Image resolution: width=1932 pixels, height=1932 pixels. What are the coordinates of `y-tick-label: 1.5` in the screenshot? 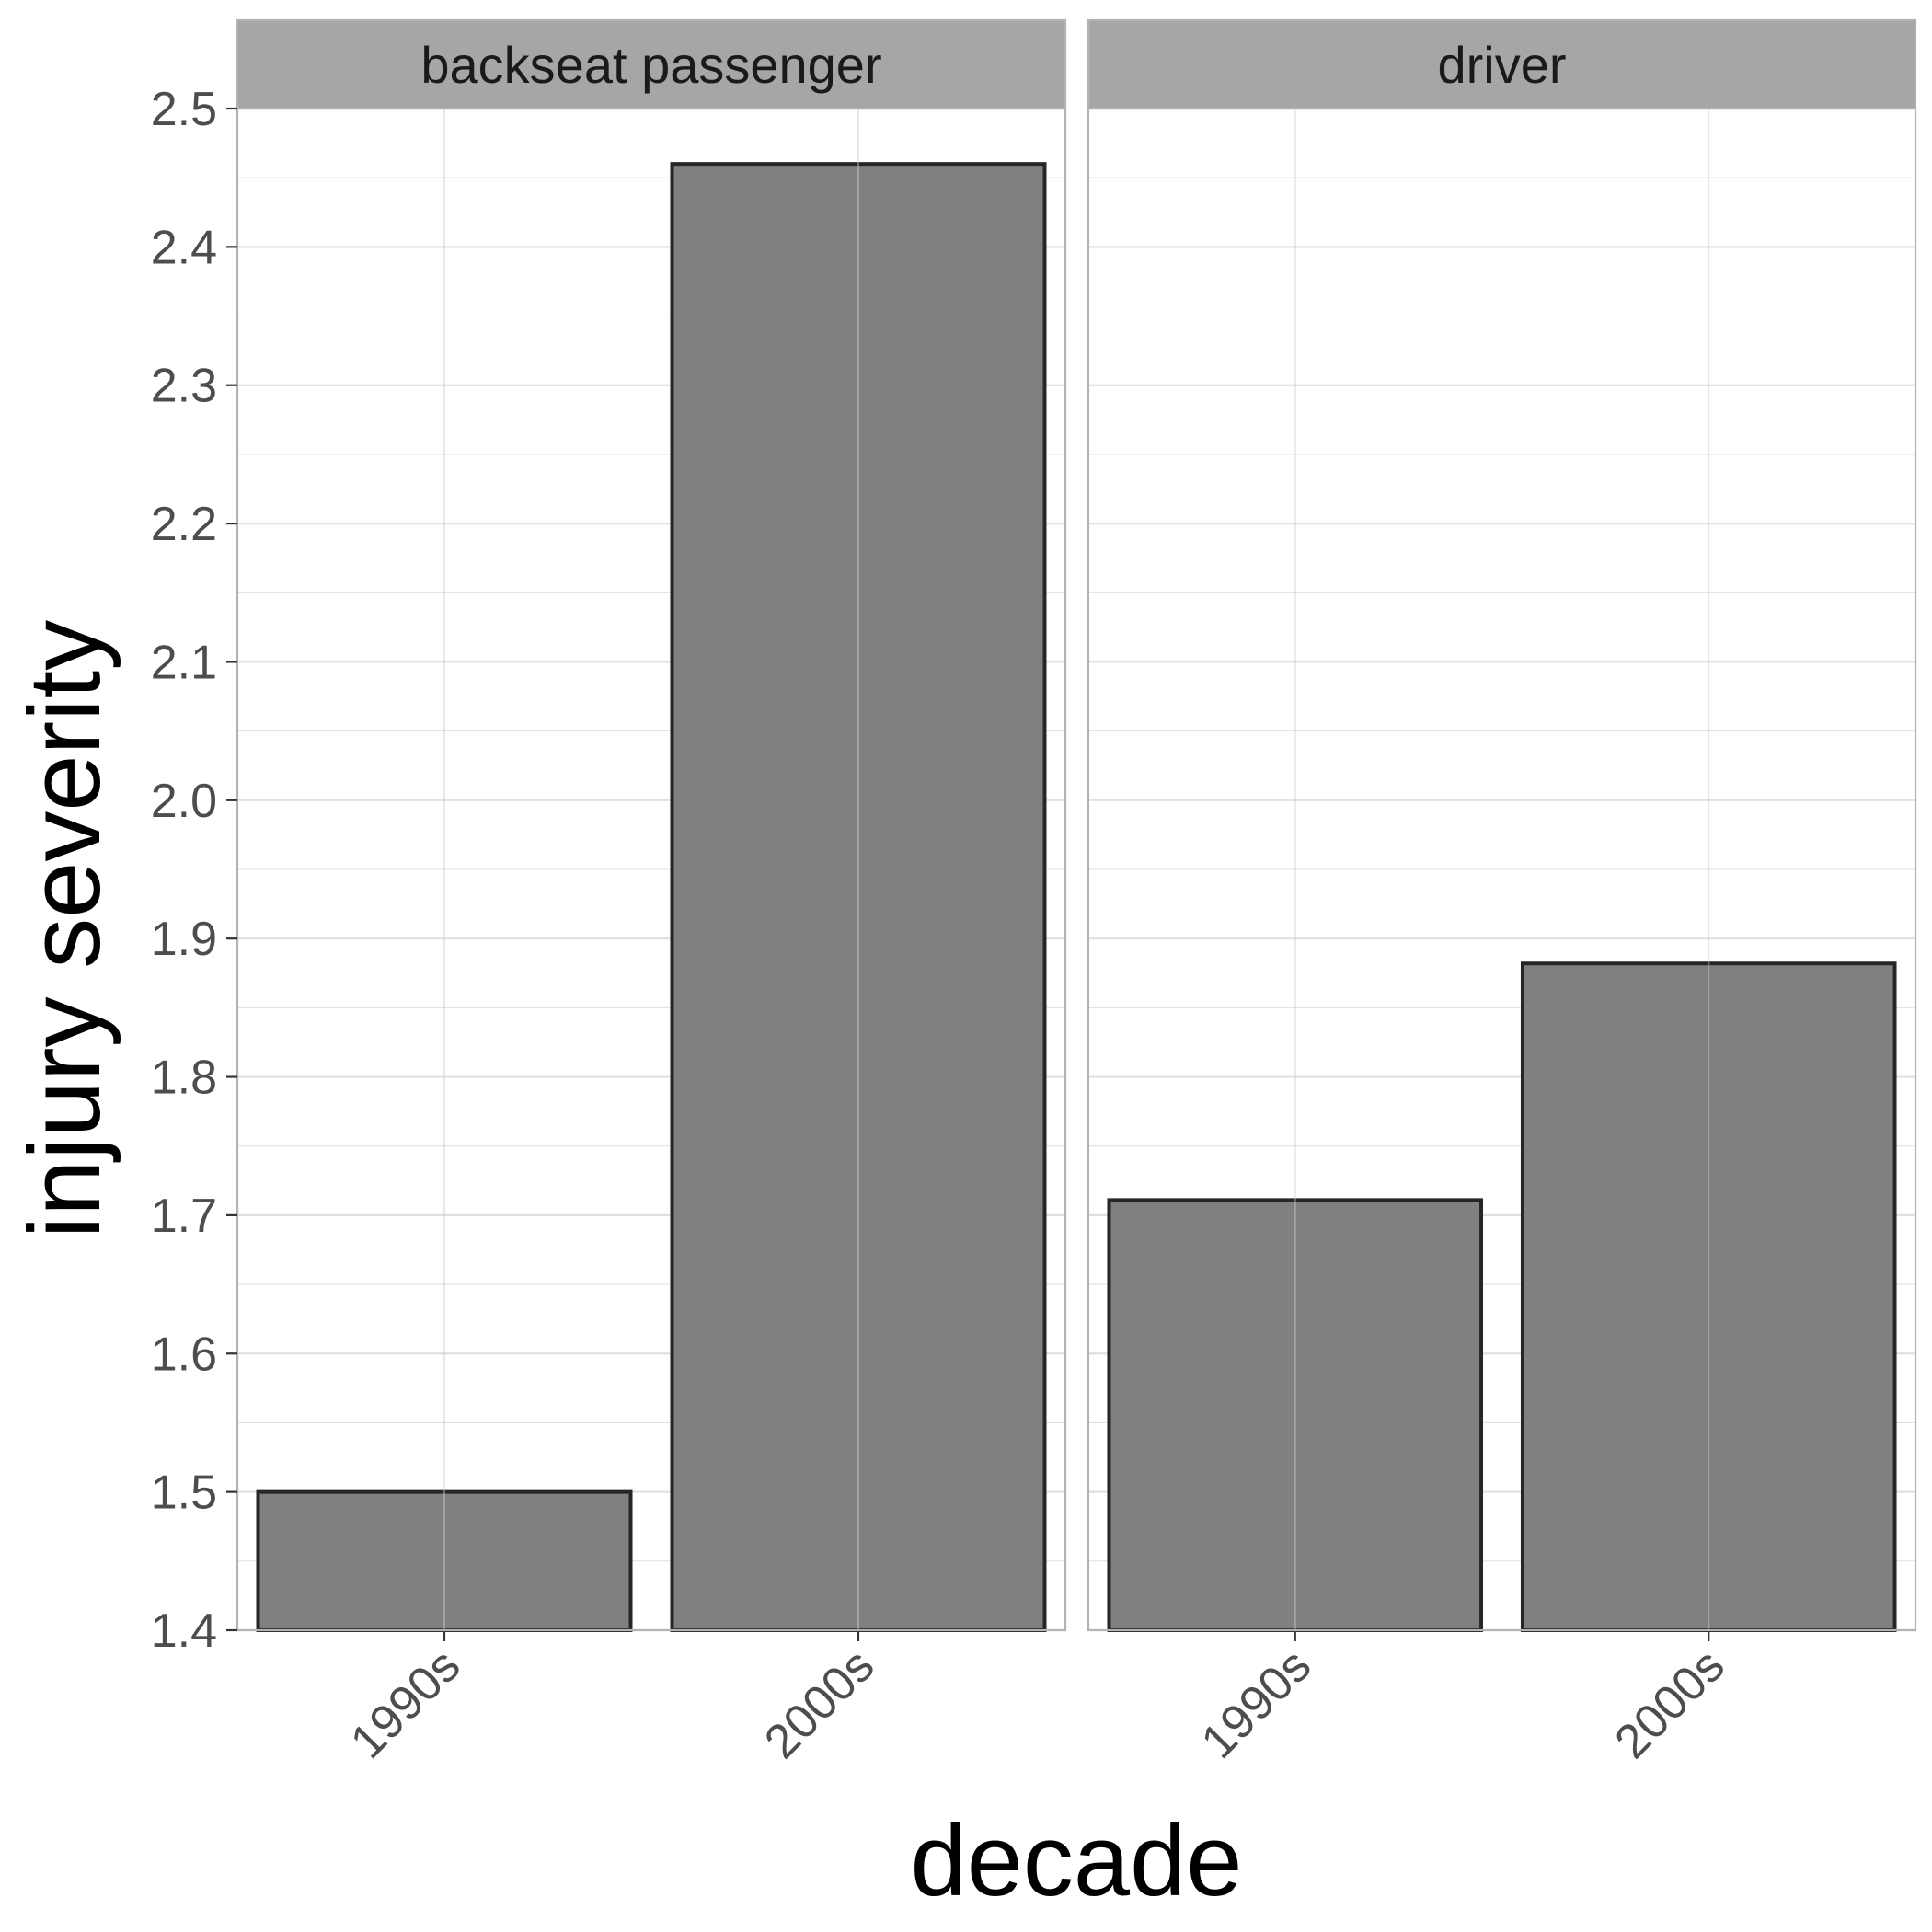 It's located at (184, 1493).